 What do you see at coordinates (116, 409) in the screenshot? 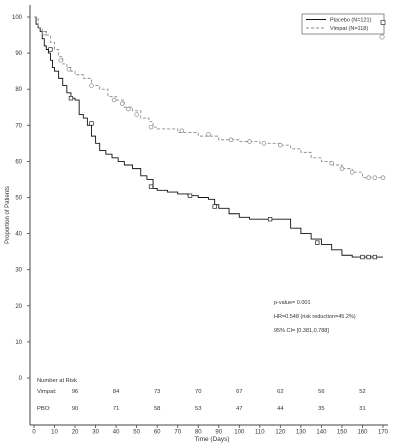
I see `risk-value-pbo: 71` at bounding box center [116, 409].